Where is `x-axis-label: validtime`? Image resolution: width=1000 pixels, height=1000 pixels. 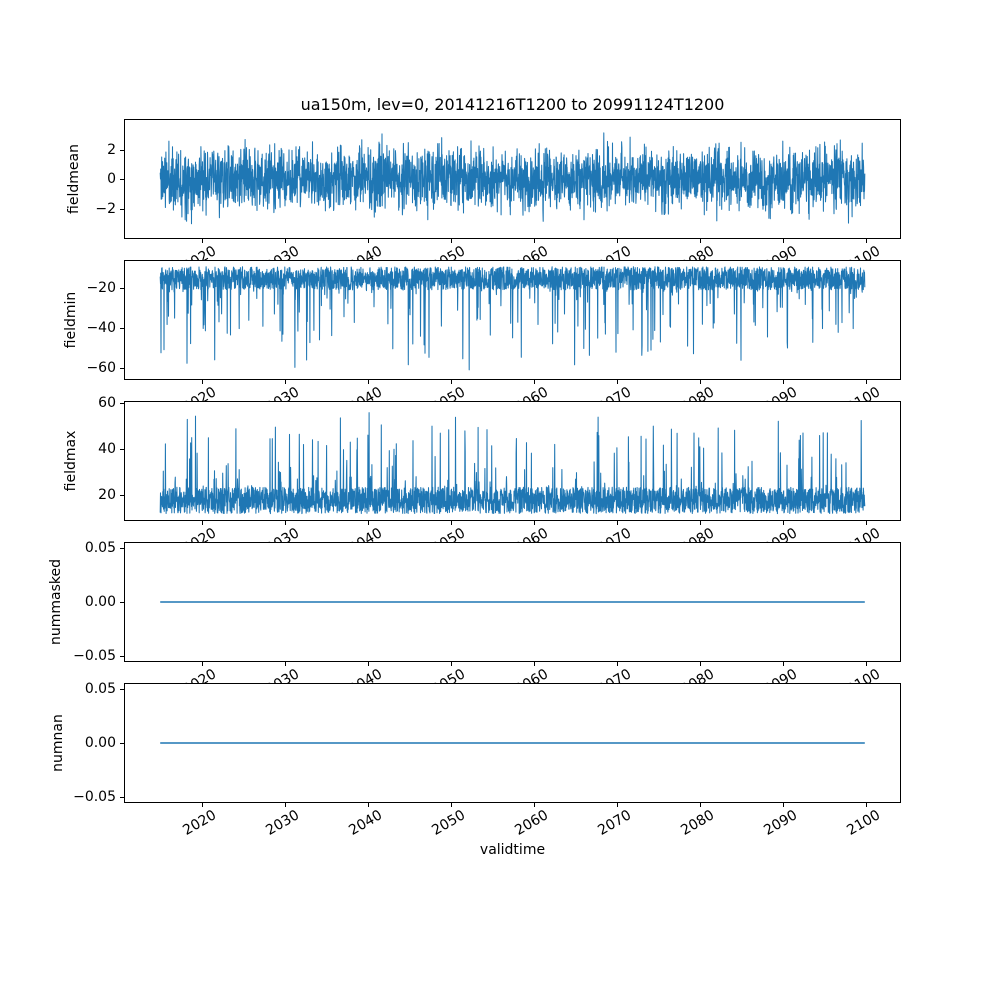 x-axis-label: validtime is located at coordinates (512, 850).